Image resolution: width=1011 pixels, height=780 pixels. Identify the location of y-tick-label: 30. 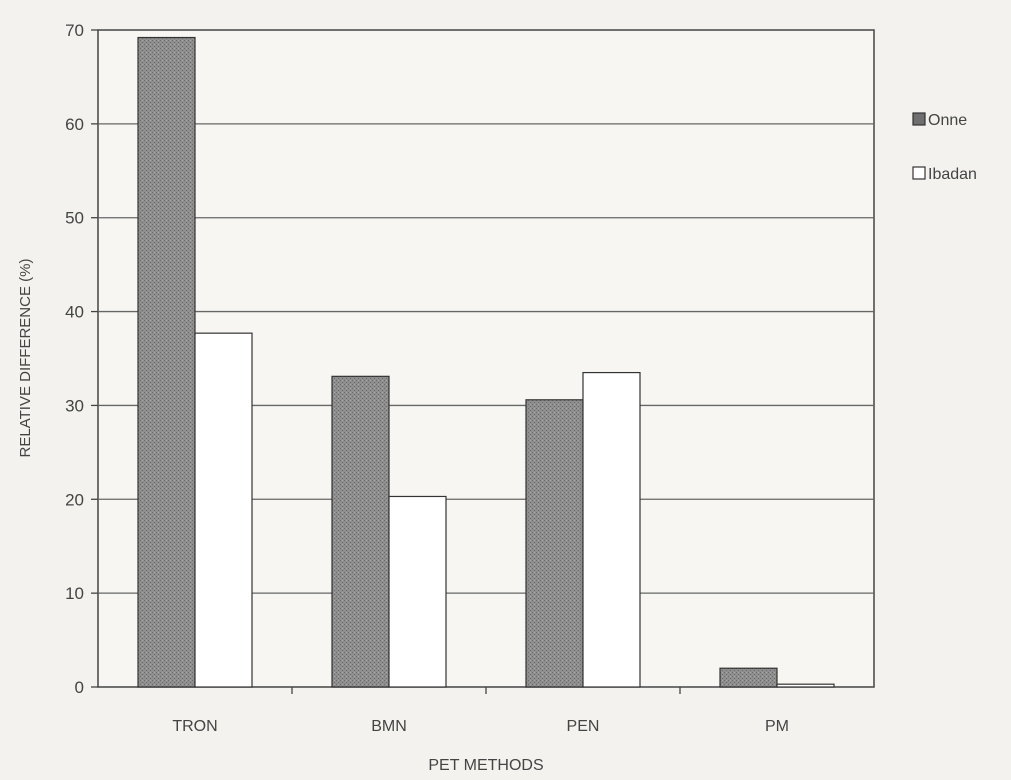
(74, 405).